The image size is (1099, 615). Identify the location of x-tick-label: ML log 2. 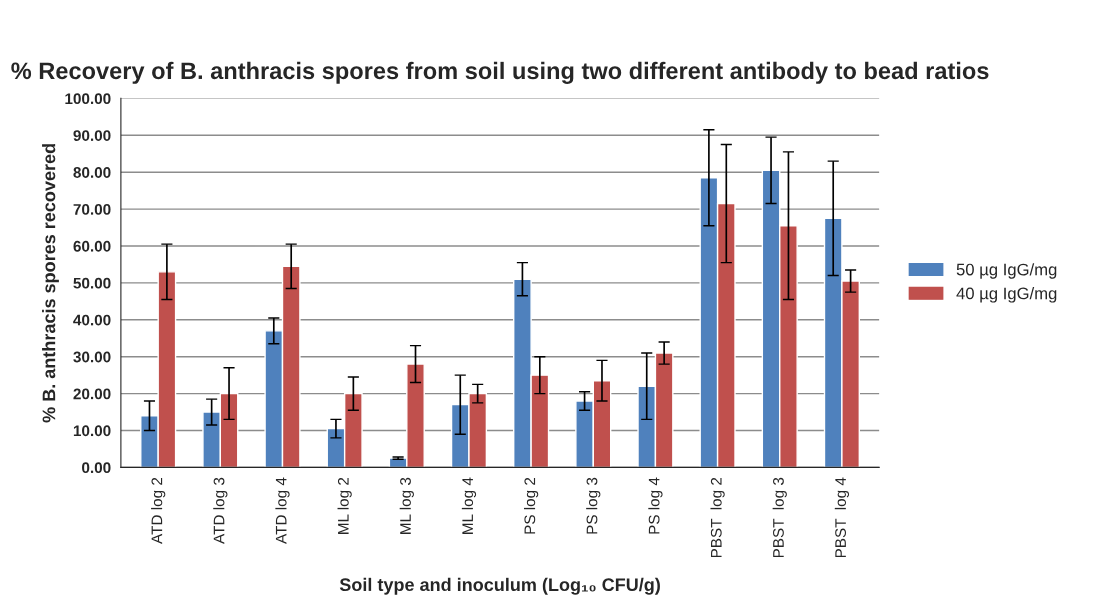
(344, 505).